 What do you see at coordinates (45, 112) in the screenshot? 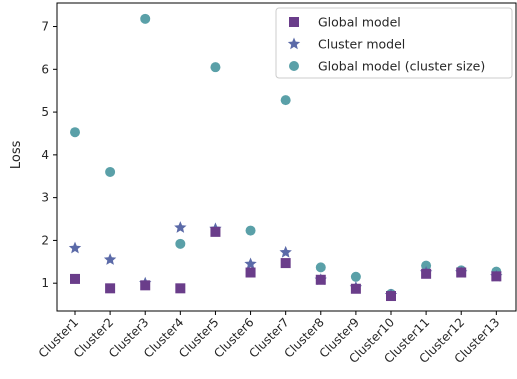
I see `y-tick-label: 5` at bounding box center [45, 112].